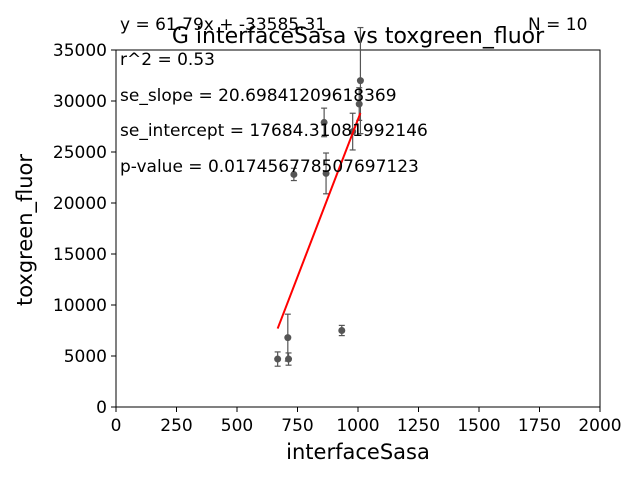 This screenshot has height=480, width=640. What do you see at coordinates (176, 426) in the screenshot?
I see `x-tick-label: 250` at bounding box center [176, 426].